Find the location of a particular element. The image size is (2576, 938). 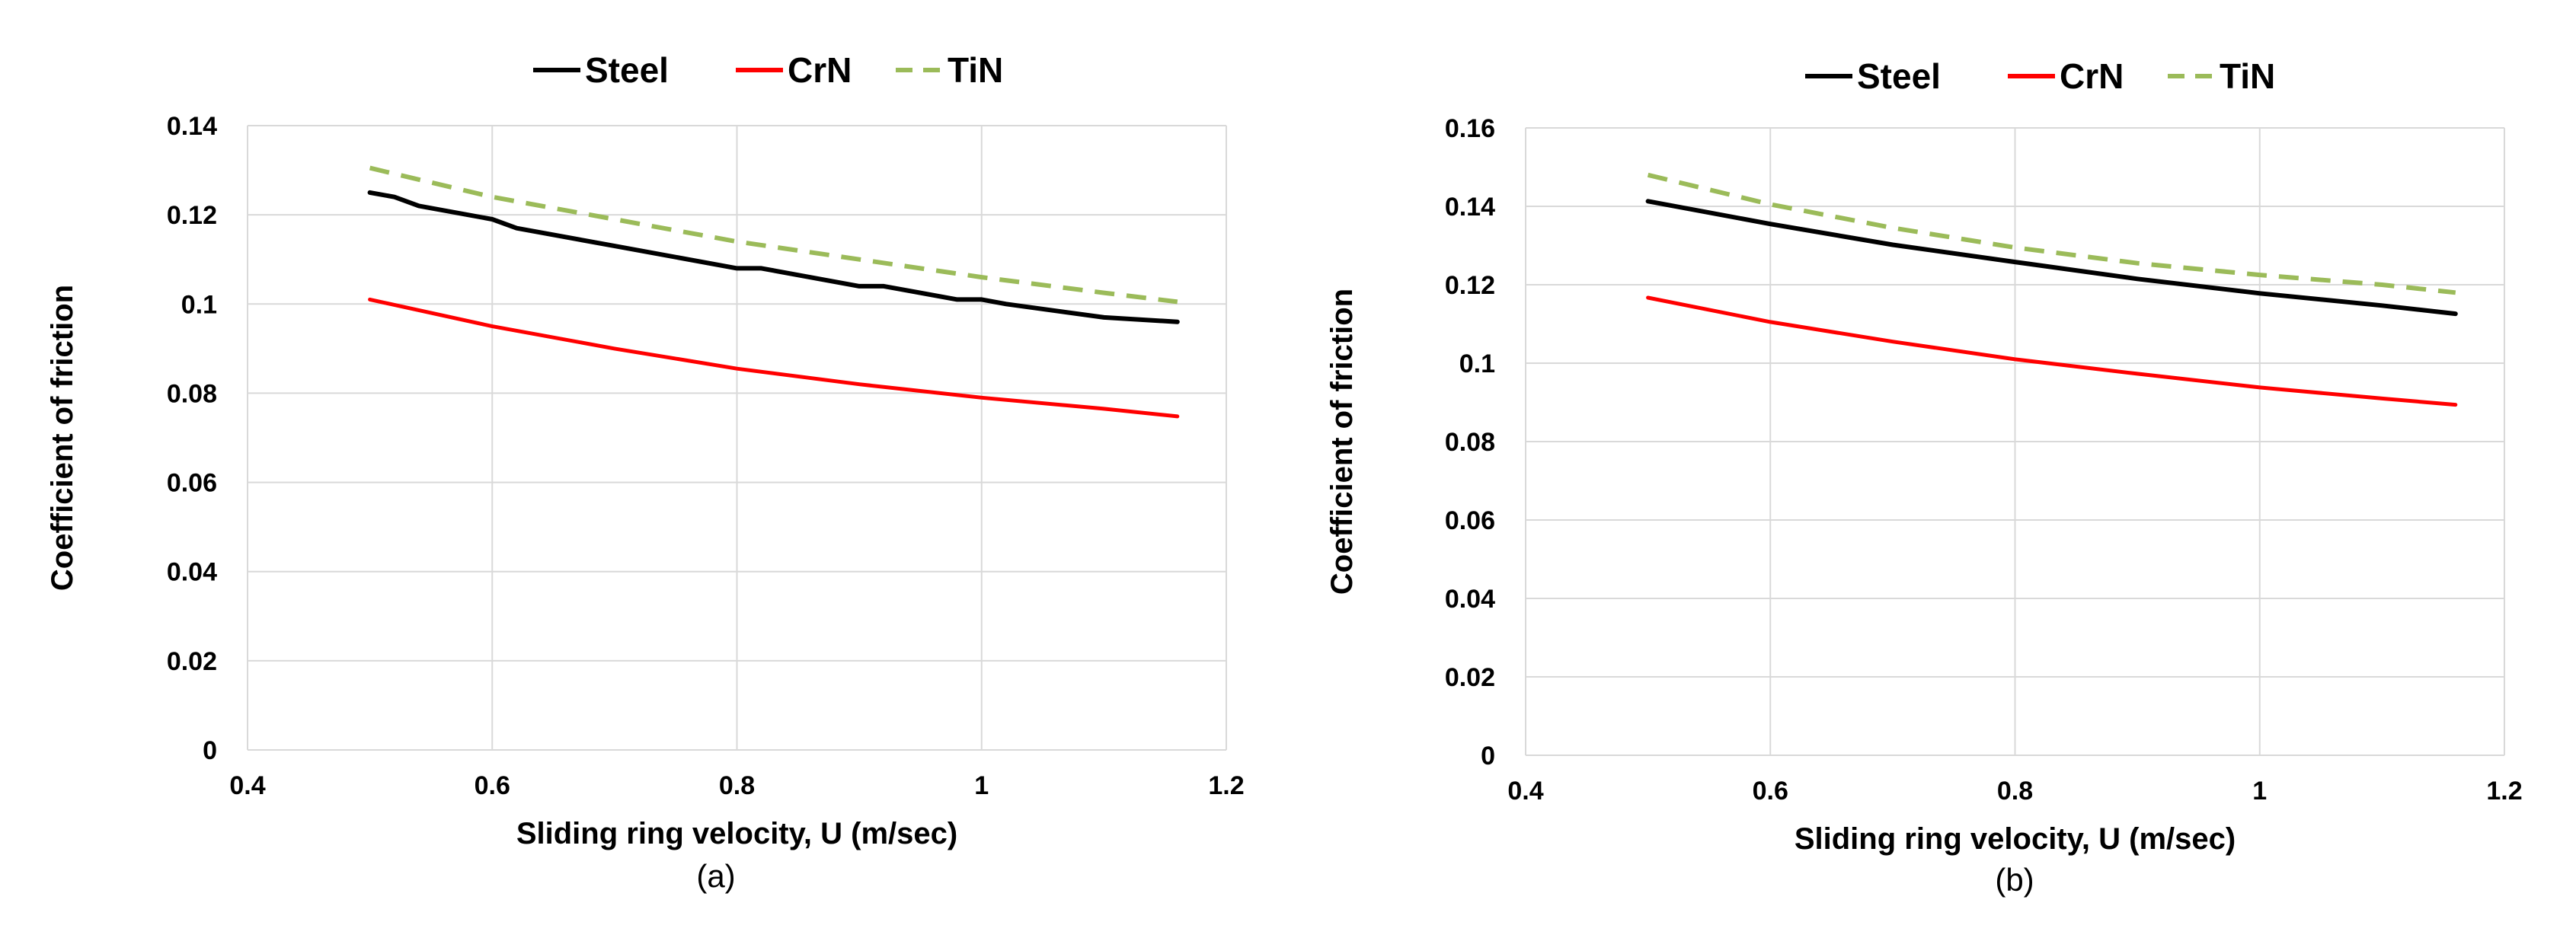

y-tick-label: 0.16 is located at coordinates (1470, 128).